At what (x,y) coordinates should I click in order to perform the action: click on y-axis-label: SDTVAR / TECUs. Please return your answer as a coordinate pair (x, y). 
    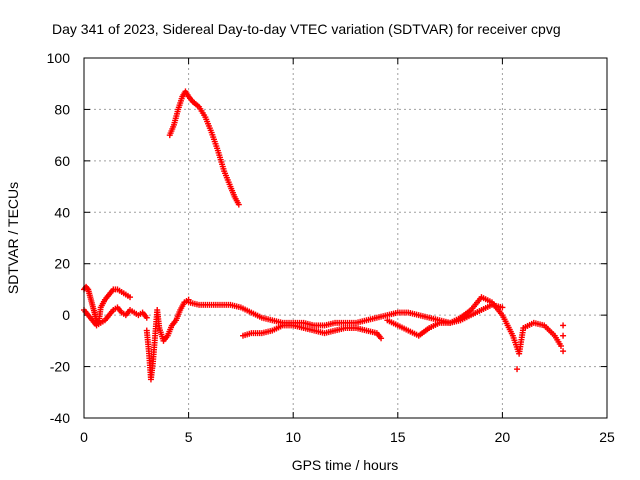
    Looking at the image, I should click on (13, 238).